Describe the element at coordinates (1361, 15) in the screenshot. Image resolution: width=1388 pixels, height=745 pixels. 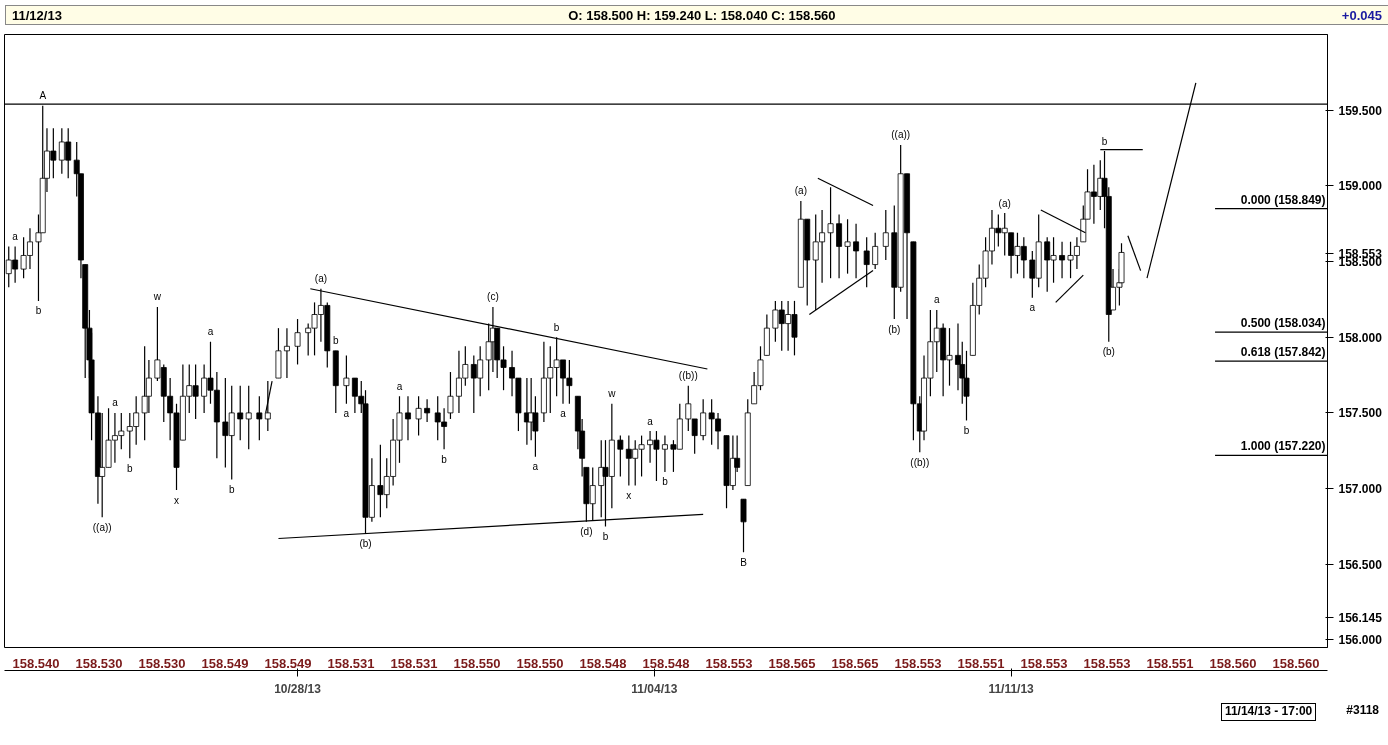
I see `text: +0.045` at that location.